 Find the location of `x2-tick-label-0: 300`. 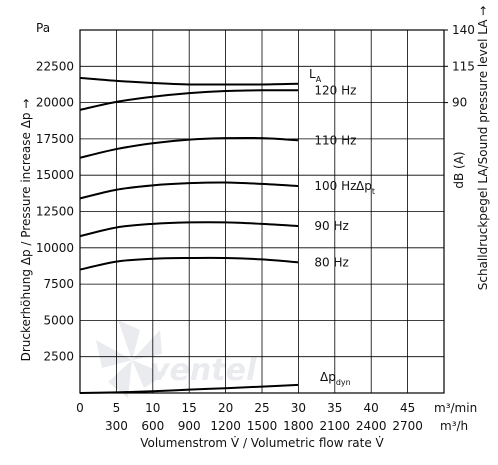

x2-tick-label-0: 300 is located at coordinates (116, 426).